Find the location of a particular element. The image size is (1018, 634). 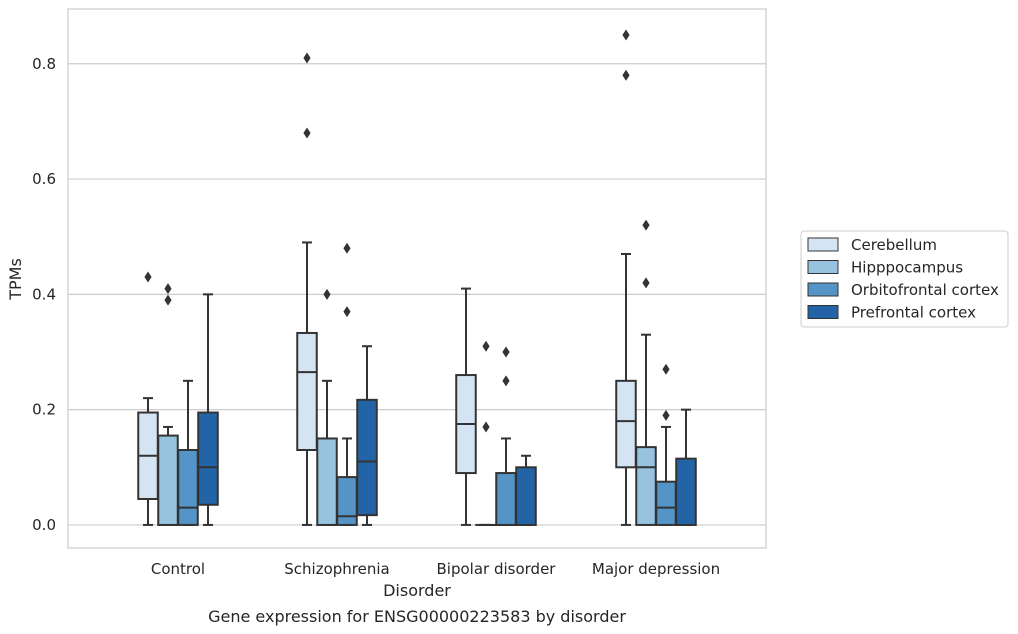

legend-label: Orbitofrontal cortex is located at coordinates (925, 290).